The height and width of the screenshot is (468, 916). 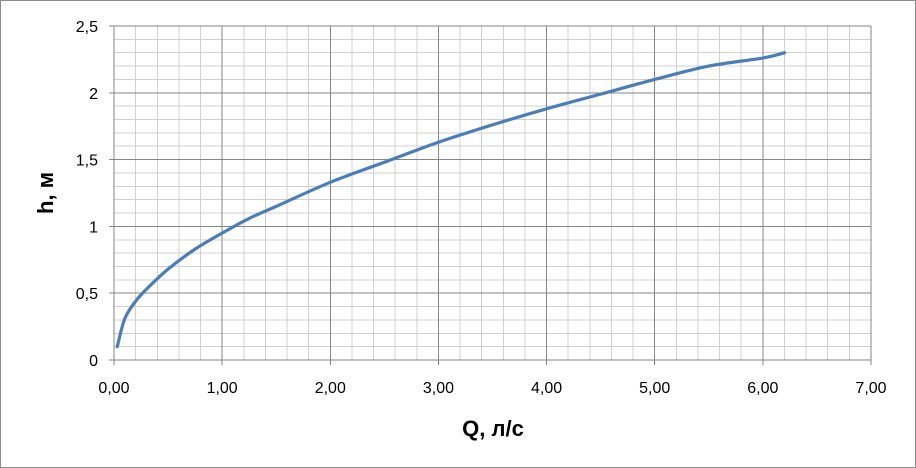 I want to click on x-tick-label: 5,00, so click(x=654, y=388).